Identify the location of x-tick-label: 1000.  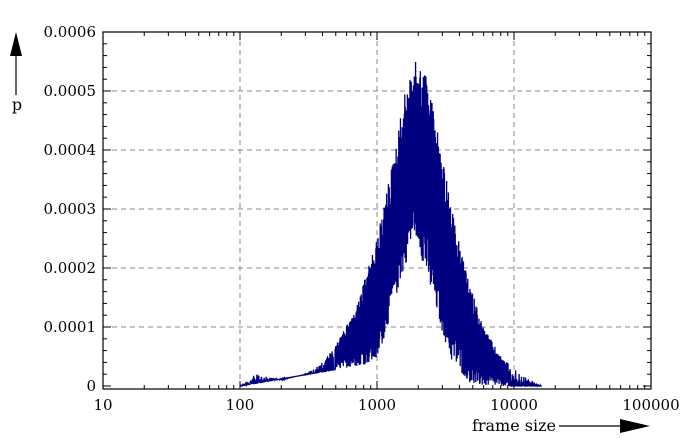
(377, 405).